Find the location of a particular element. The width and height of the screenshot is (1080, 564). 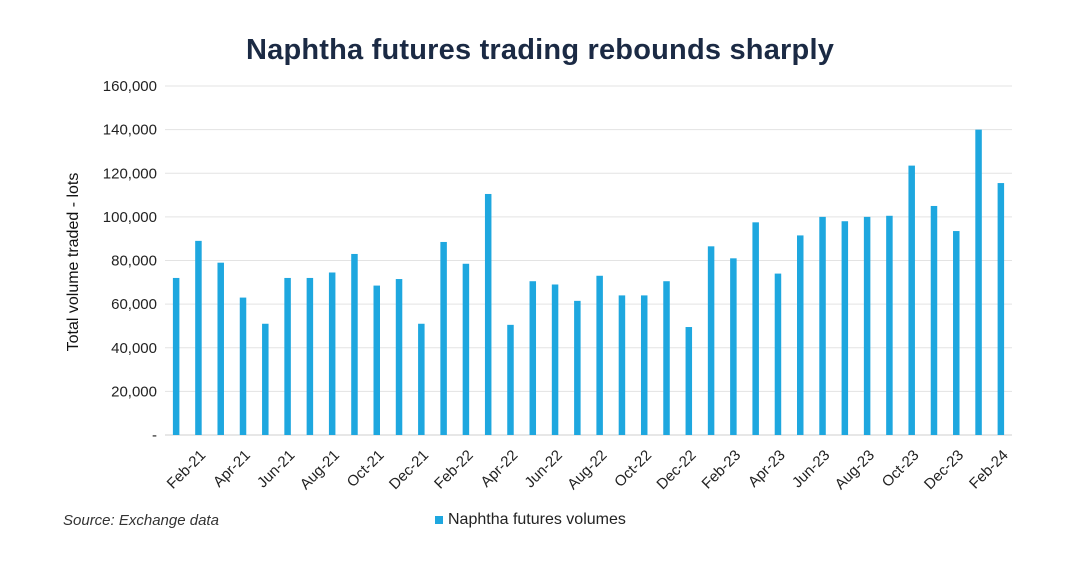

x-tick-label: Feb-24 is located at coordinates (989, 470).